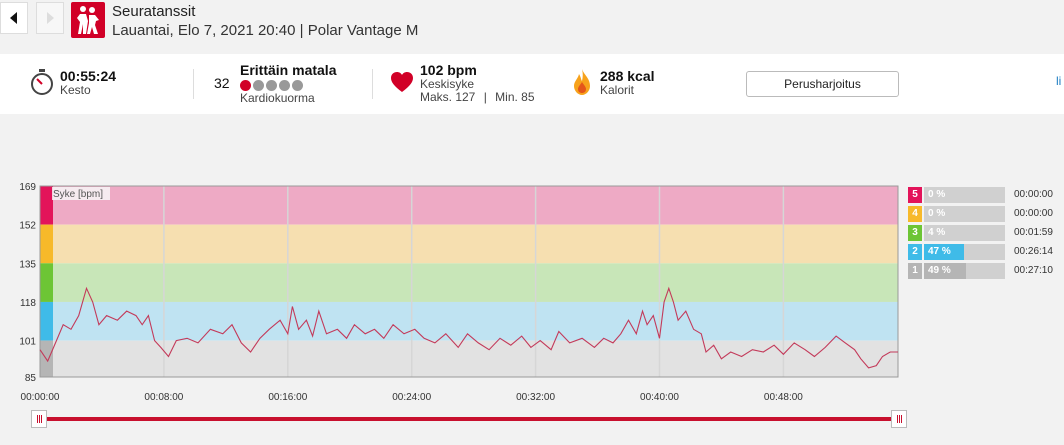 This screenshot has width=1064, height=445. I want to click on zone-row-1: 1 49 % 00:27:10, so click(986, 271).